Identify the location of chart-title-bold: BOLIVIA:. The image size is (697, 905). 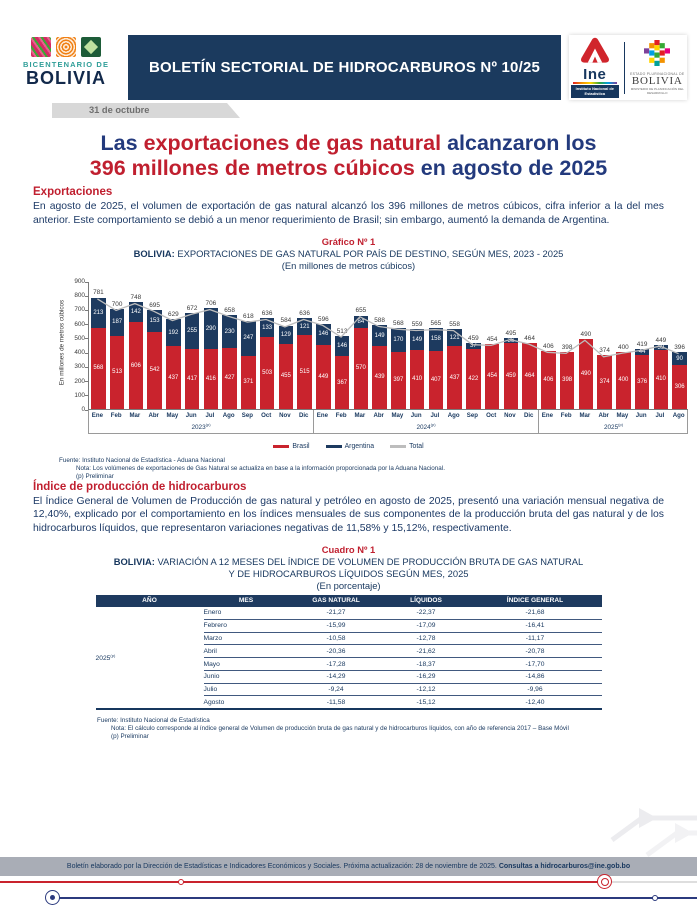
(154, 253).